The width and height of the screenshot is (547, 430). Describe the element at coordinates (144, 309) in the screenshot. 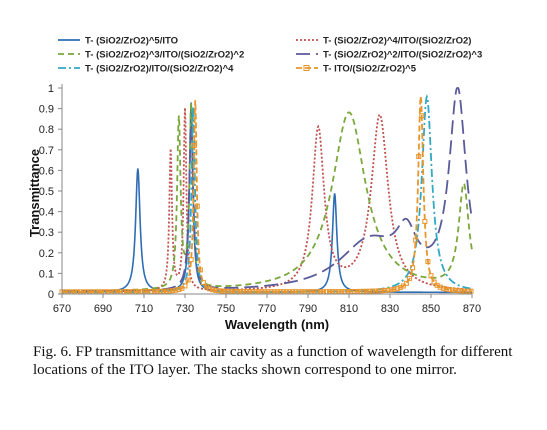

I see `x-tick-label: 710` at that location.